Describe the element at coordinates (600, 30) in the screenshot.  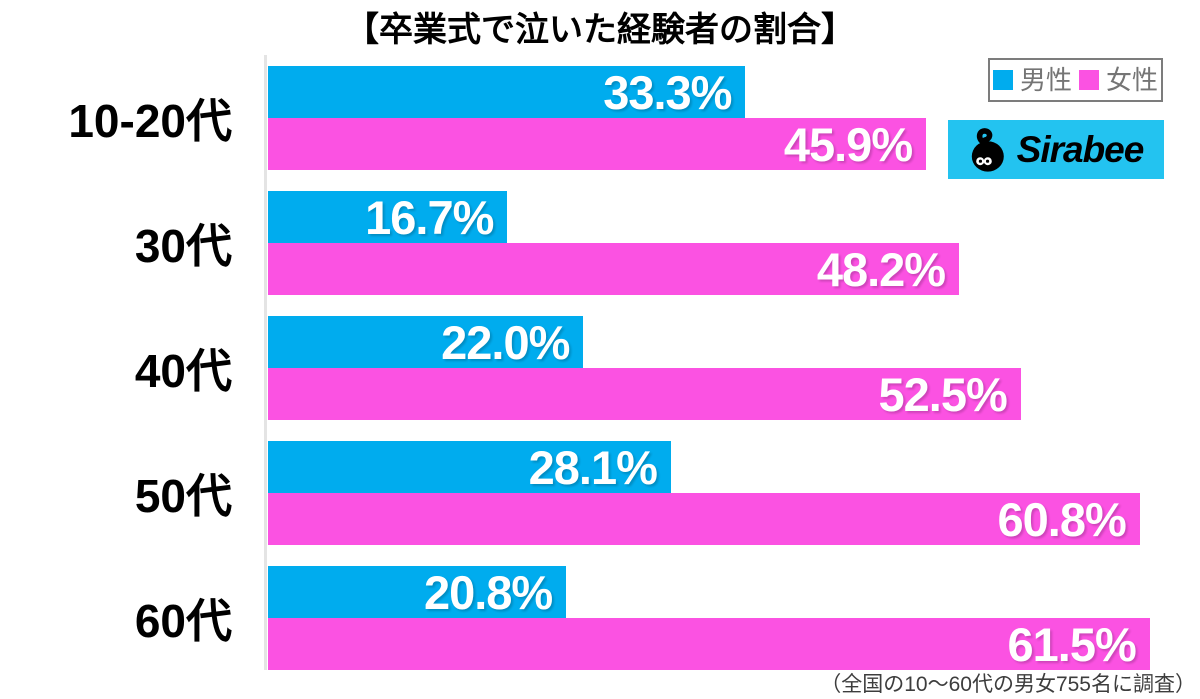
I see `chart-title: 【卒業式で泣いた経験者の割合】` at that location.